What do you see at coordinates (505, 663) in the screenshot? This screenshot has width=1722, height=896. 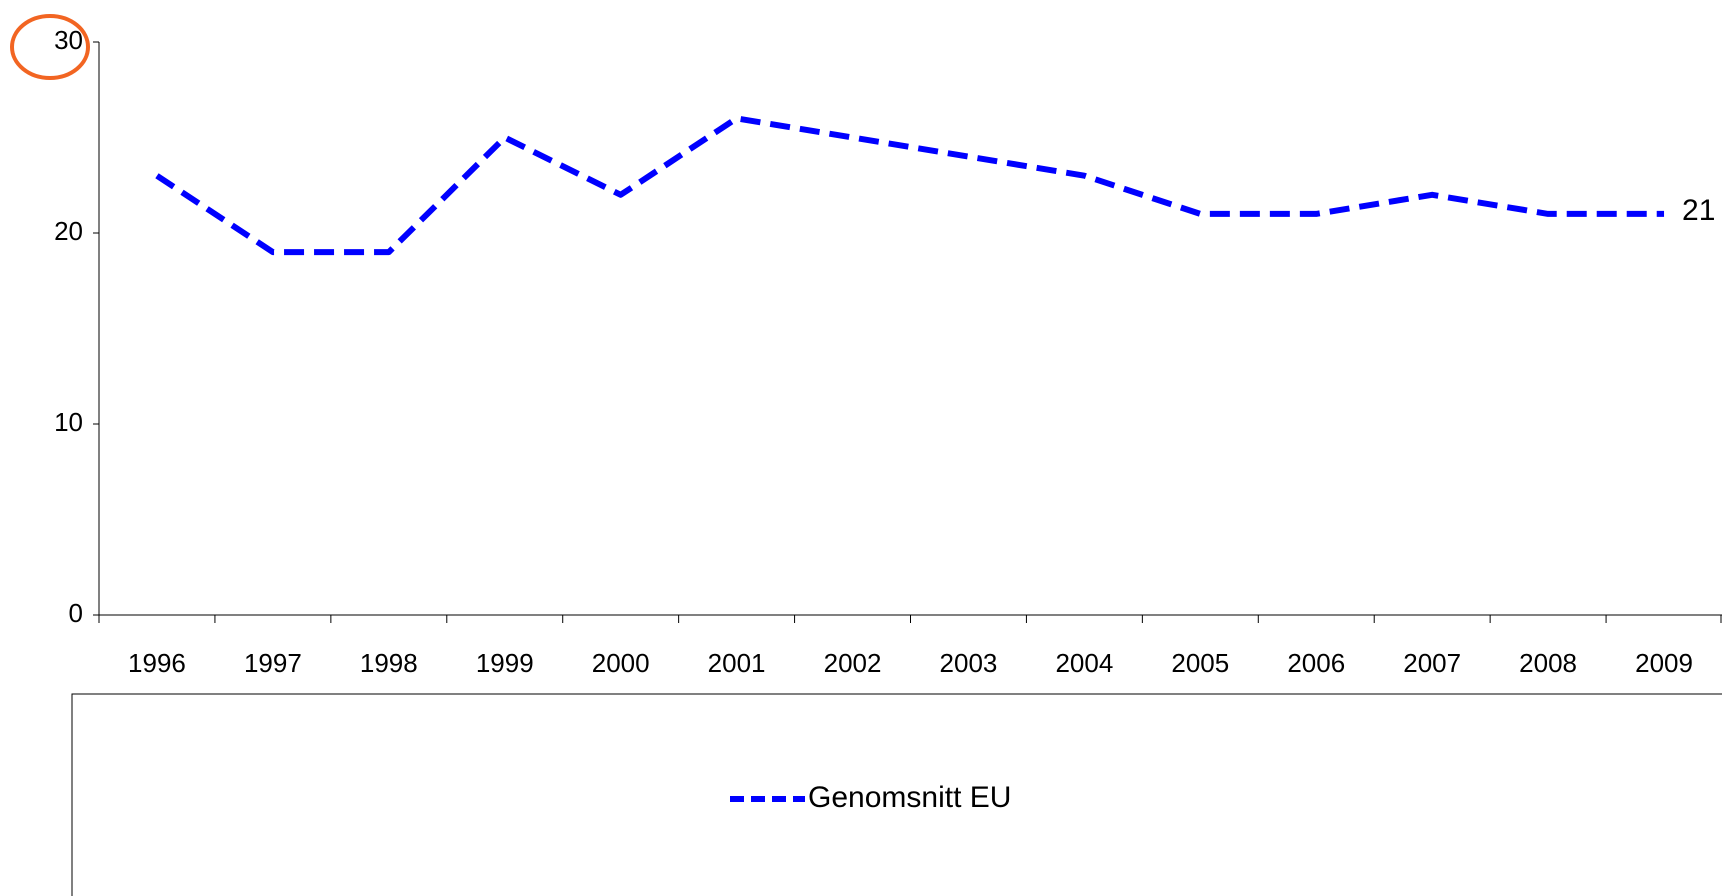 I see `x-tick-label: 1999` at bounding box center [505, 663].